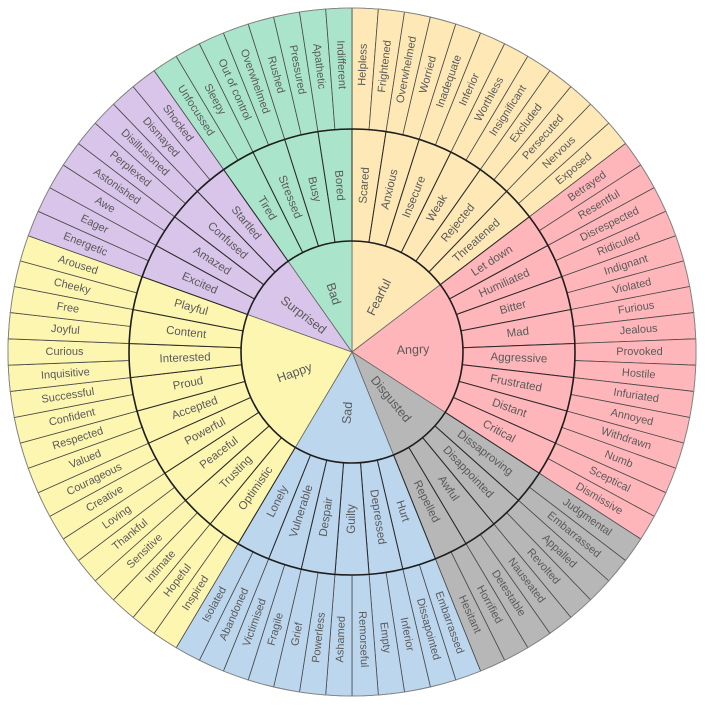 The width and height of the screenshot is (705, 705). I want to click on outer-emotion-label: Furious, so click(636, 308).